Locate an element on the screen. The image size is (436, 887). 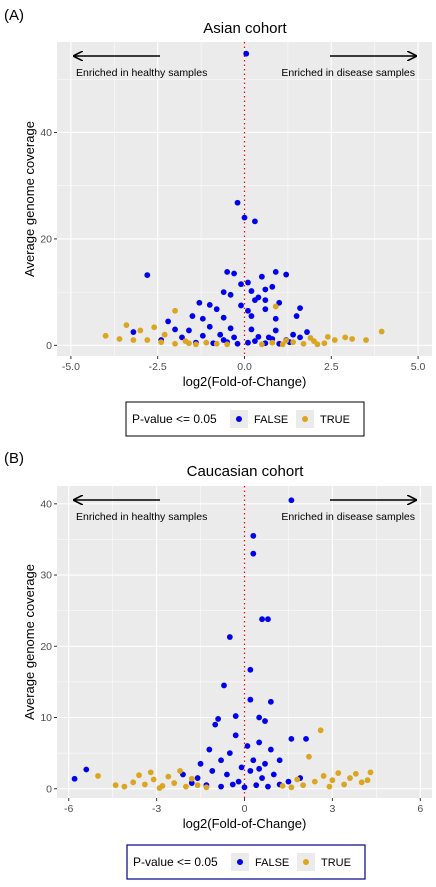
y-axis-label: Average genome coverage is located at coordinates (29, 642).